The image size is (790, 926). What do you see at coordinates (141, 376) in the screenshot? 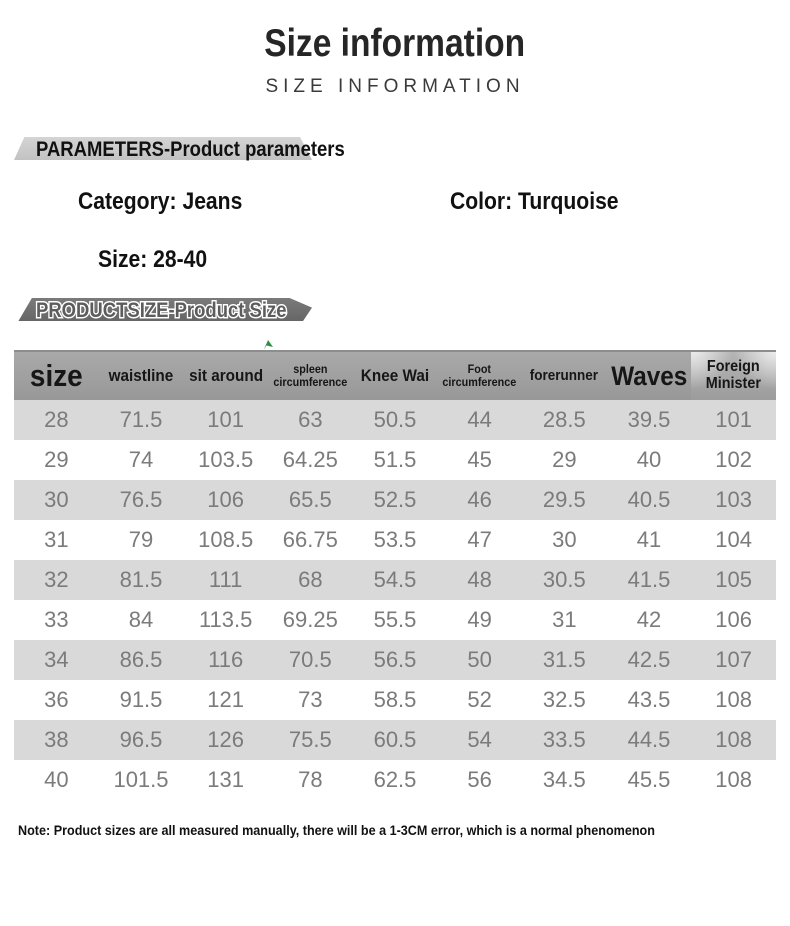
I see `column-header: waistline` at bounding box center [141, 376].